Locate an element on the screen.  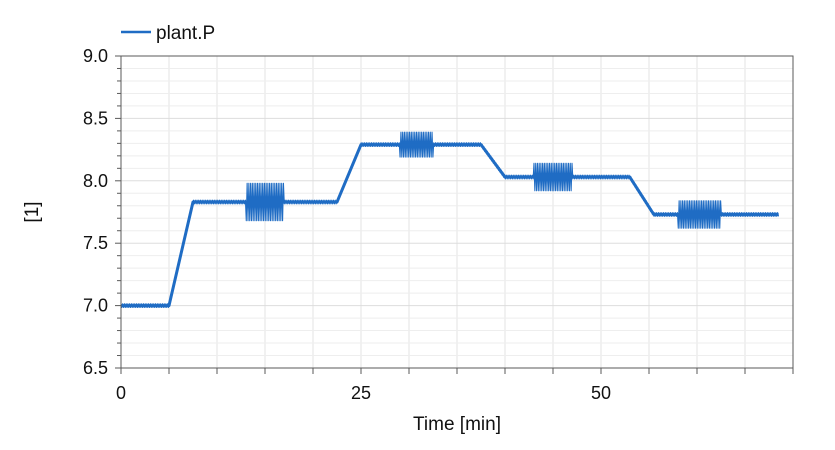
x-axis-title: Time [min] is located at coordinates (457, 424).